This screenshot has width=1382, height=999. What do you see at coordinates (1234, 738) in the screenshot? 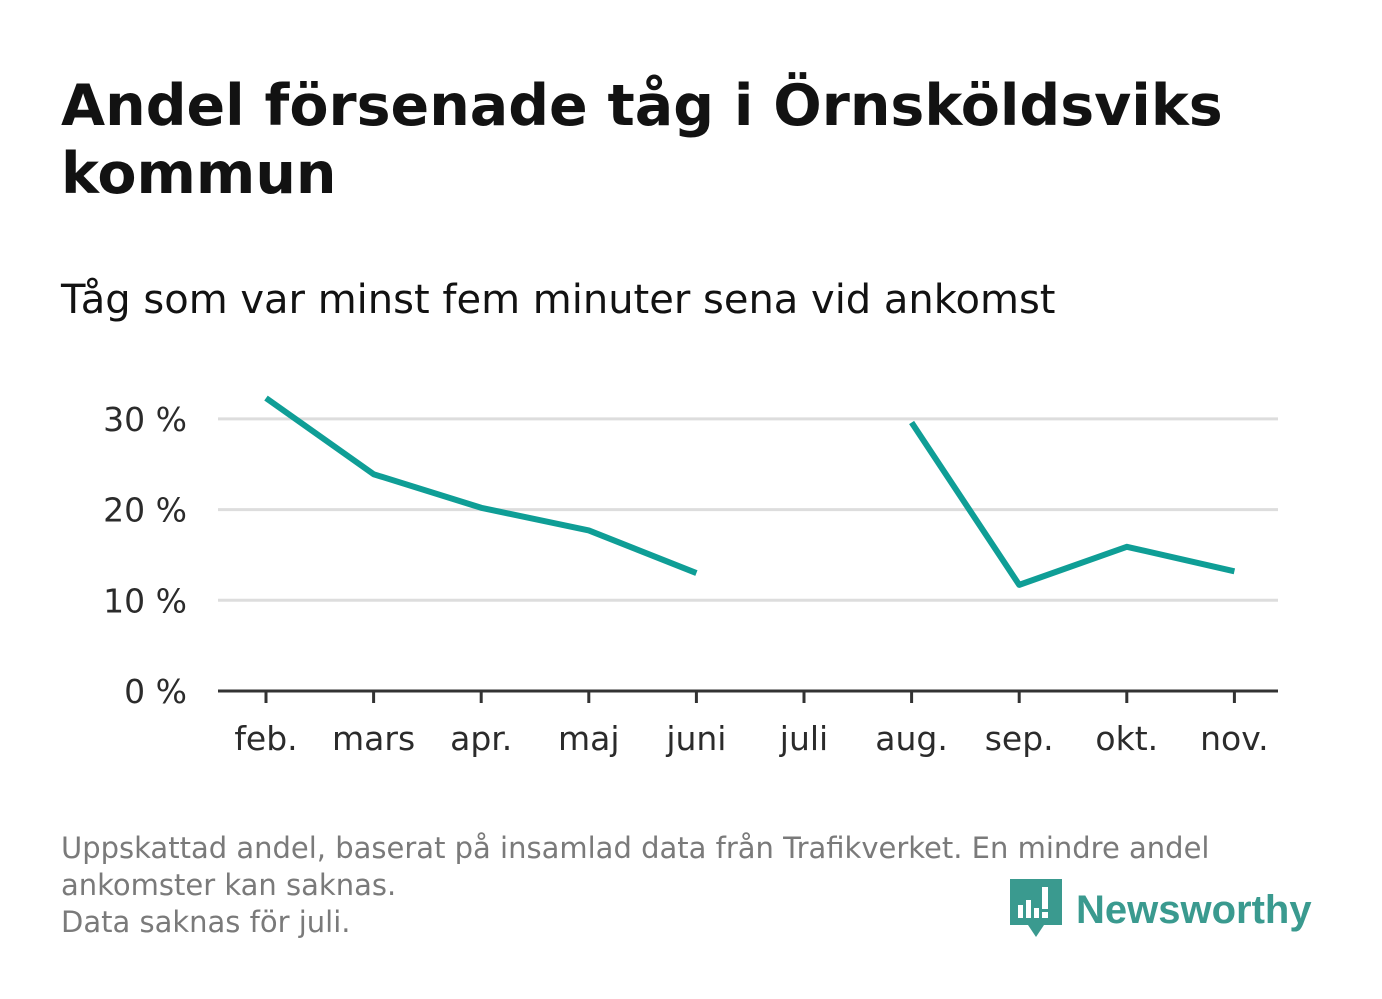
I see `x-tick-label: nov.` at bounding box center [1234, 738].